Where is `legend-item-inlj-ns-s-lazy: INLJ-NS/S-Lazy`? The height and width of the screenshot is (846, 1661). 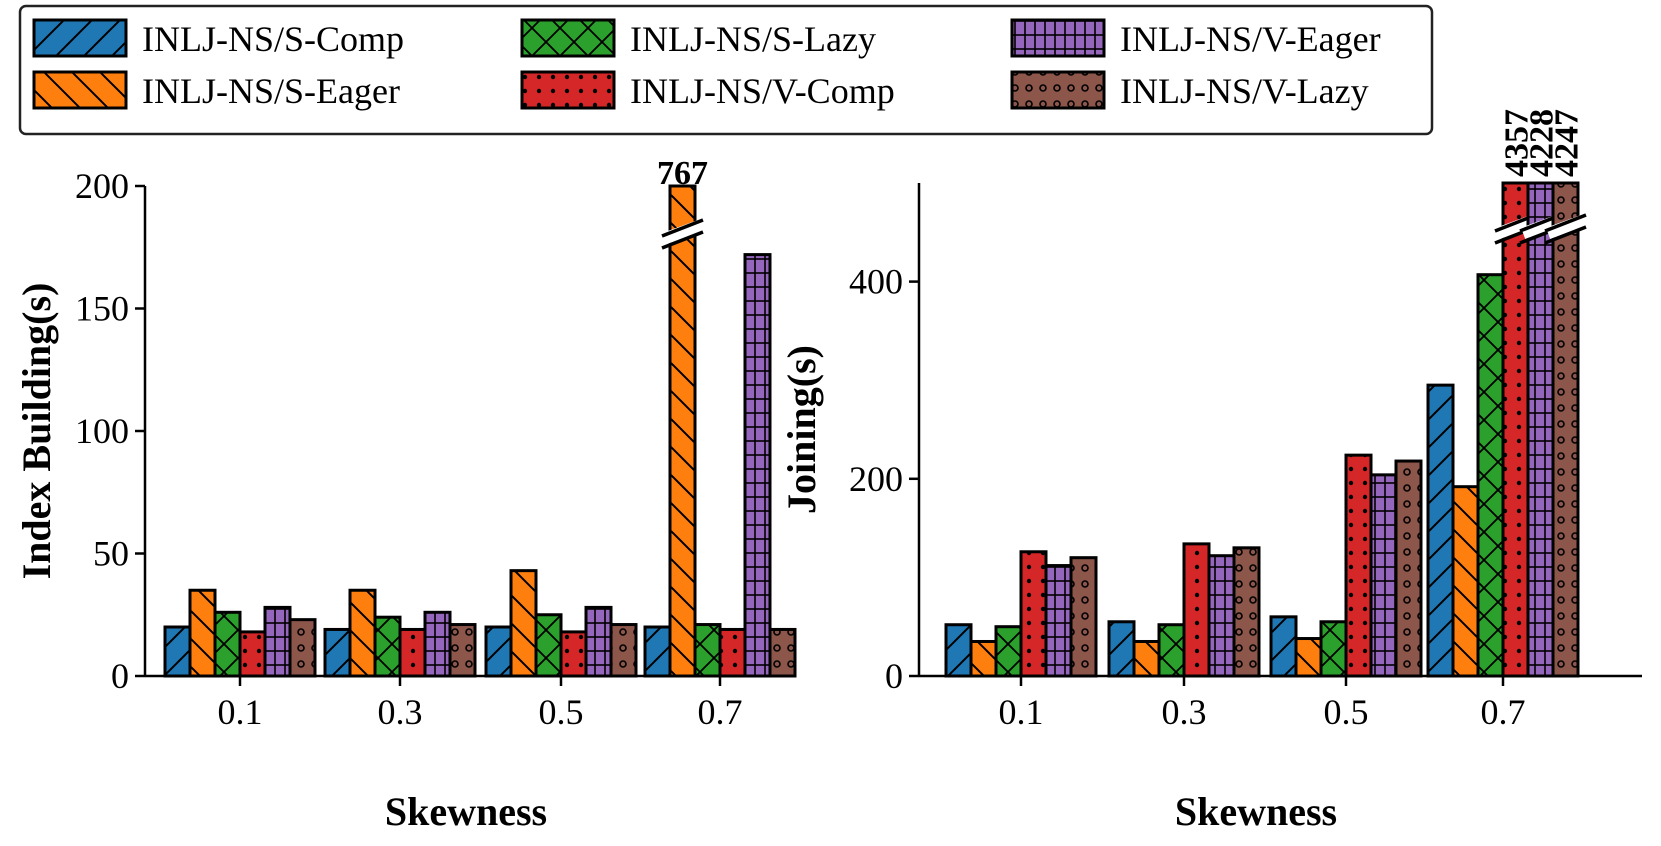 legend-item-inlj-ns-s-lazy: INLJ-NS/S-Lazy is located at coordinates (698, 38).